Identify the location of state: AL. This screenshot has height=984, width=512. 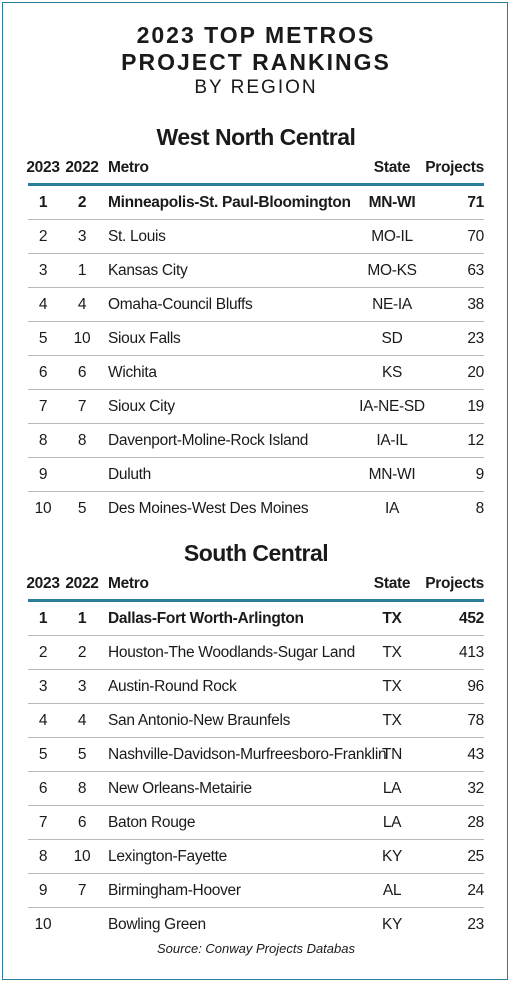
(392, 890).